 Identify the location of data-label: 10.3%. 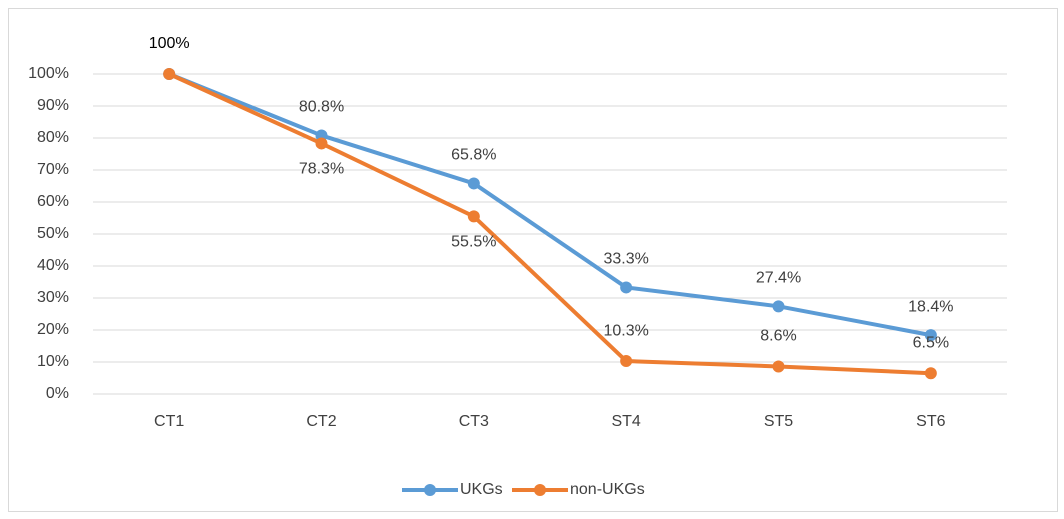
(625, 330).